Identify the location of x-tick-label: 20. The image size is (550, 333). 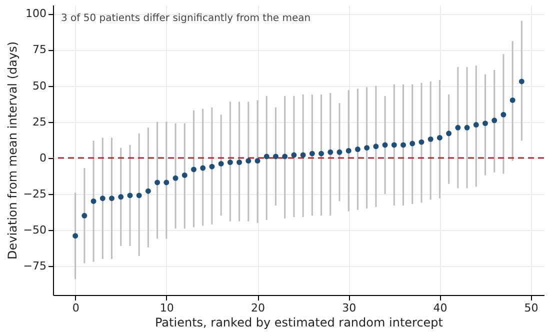
(258, 308).